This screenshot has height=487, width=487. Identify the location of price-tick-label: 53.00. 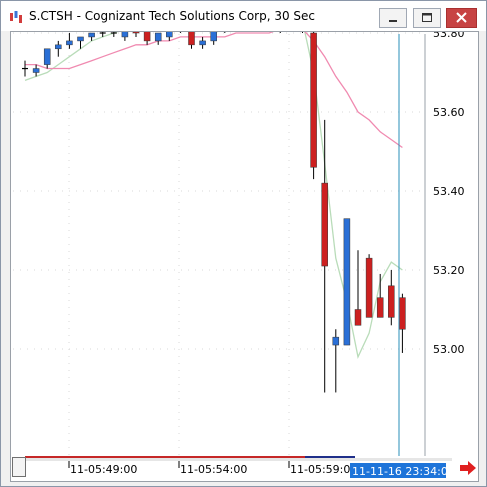
(449, 349).